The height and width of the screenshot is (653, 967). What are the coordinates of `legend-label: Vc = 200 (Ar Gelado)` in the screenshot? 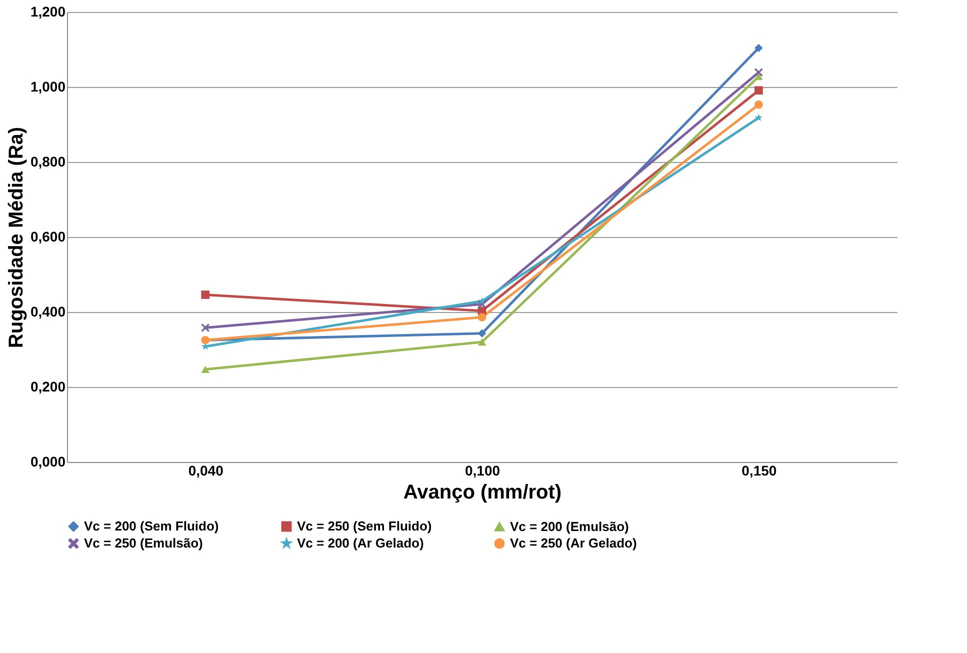 It's located at (360, 543).